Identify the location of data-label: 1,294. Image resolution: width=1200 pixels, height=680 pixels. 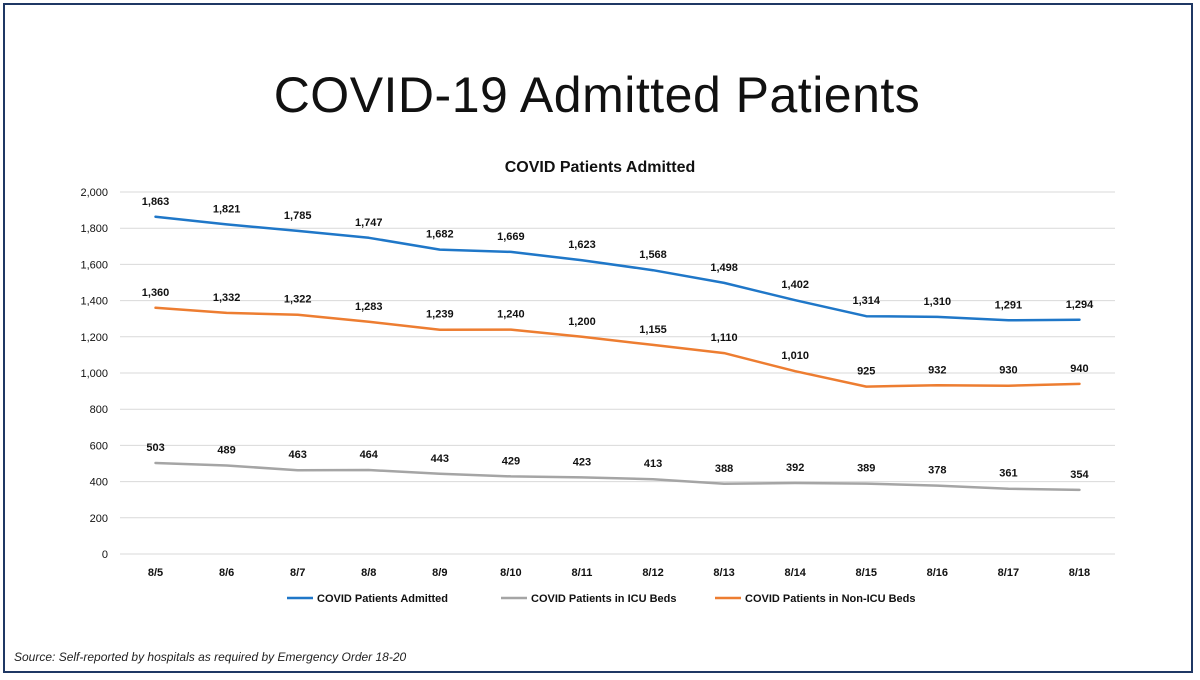
(1080, 305).